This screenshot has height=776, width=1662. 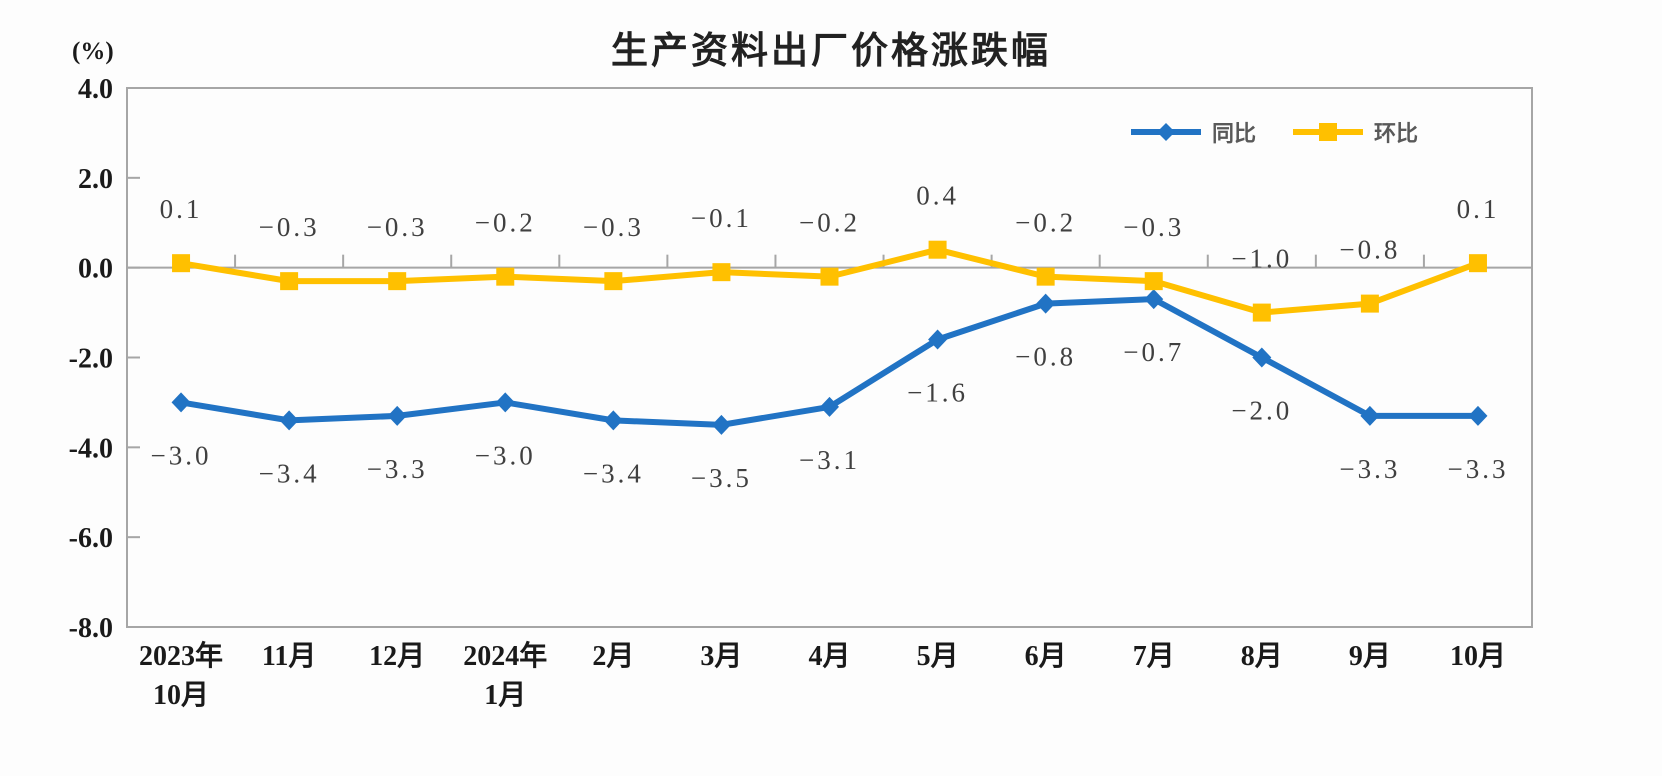 I want to click on legend-item-yoy: 同比, so click(x=1192, y=132).